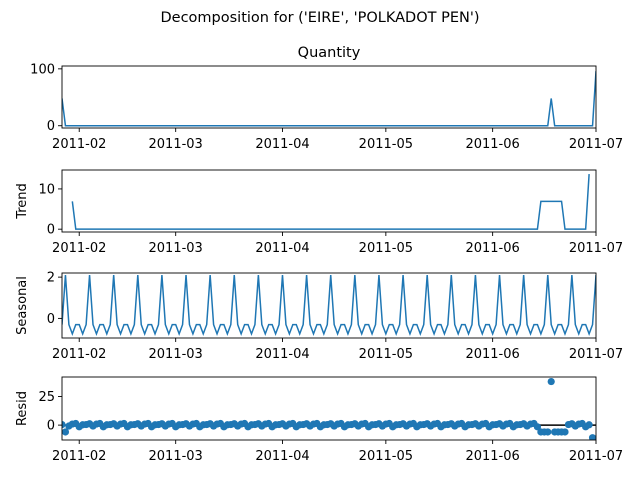 This screenshot has height=480, width=640. What do you see at coordinates (386, 248) in the screenshot?
I see `trend-xtick-label: 2011-05` at bounding box center [386, 248].